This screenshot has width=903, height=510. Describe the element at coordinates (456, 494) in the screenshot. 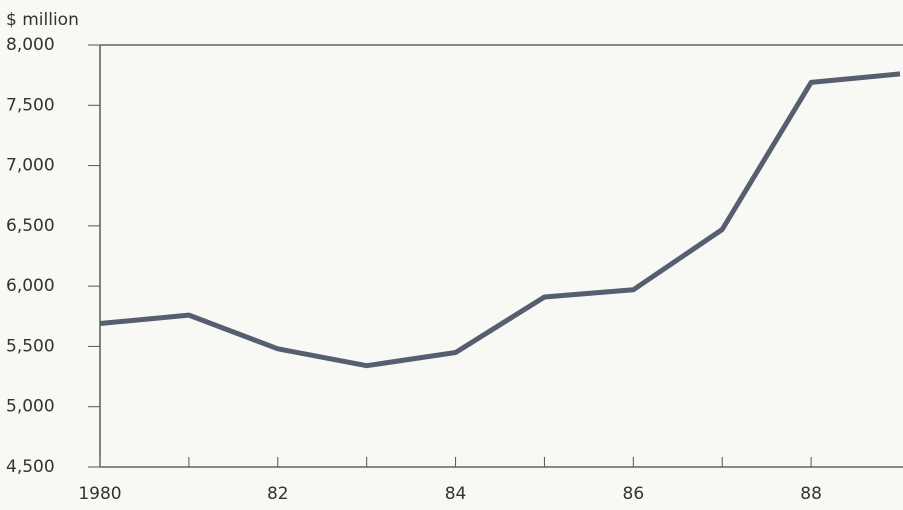

I see `x-tick-label: 84` at that location.